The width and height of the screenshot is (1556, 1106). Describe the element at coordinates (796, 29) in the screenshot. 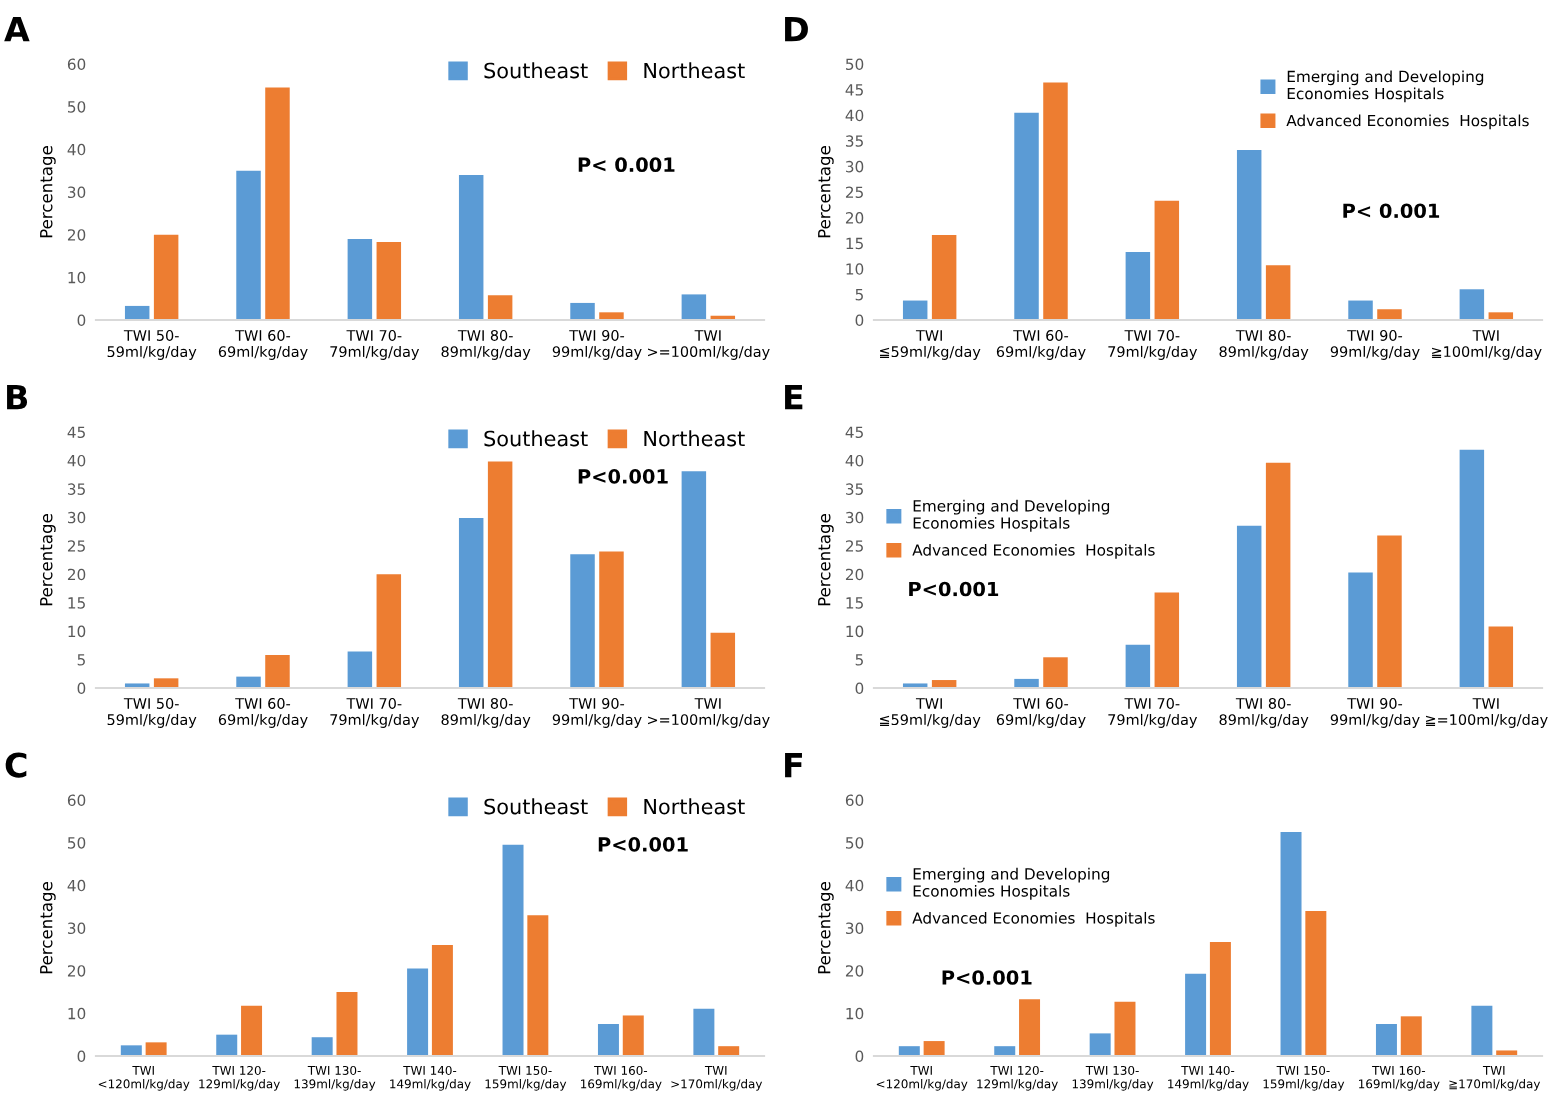

I see `chart-title: D` at that location.